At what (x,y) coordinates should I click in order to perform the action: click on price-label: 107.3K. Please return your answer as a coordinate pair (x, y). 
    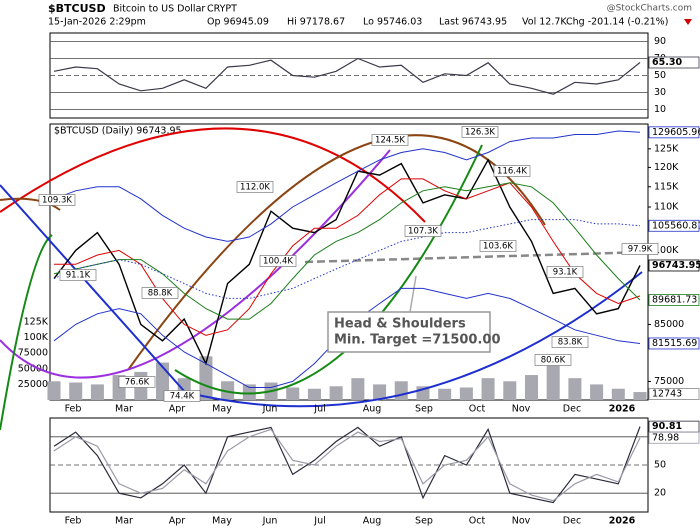
    Looking at the image, I should click on (423, 232).